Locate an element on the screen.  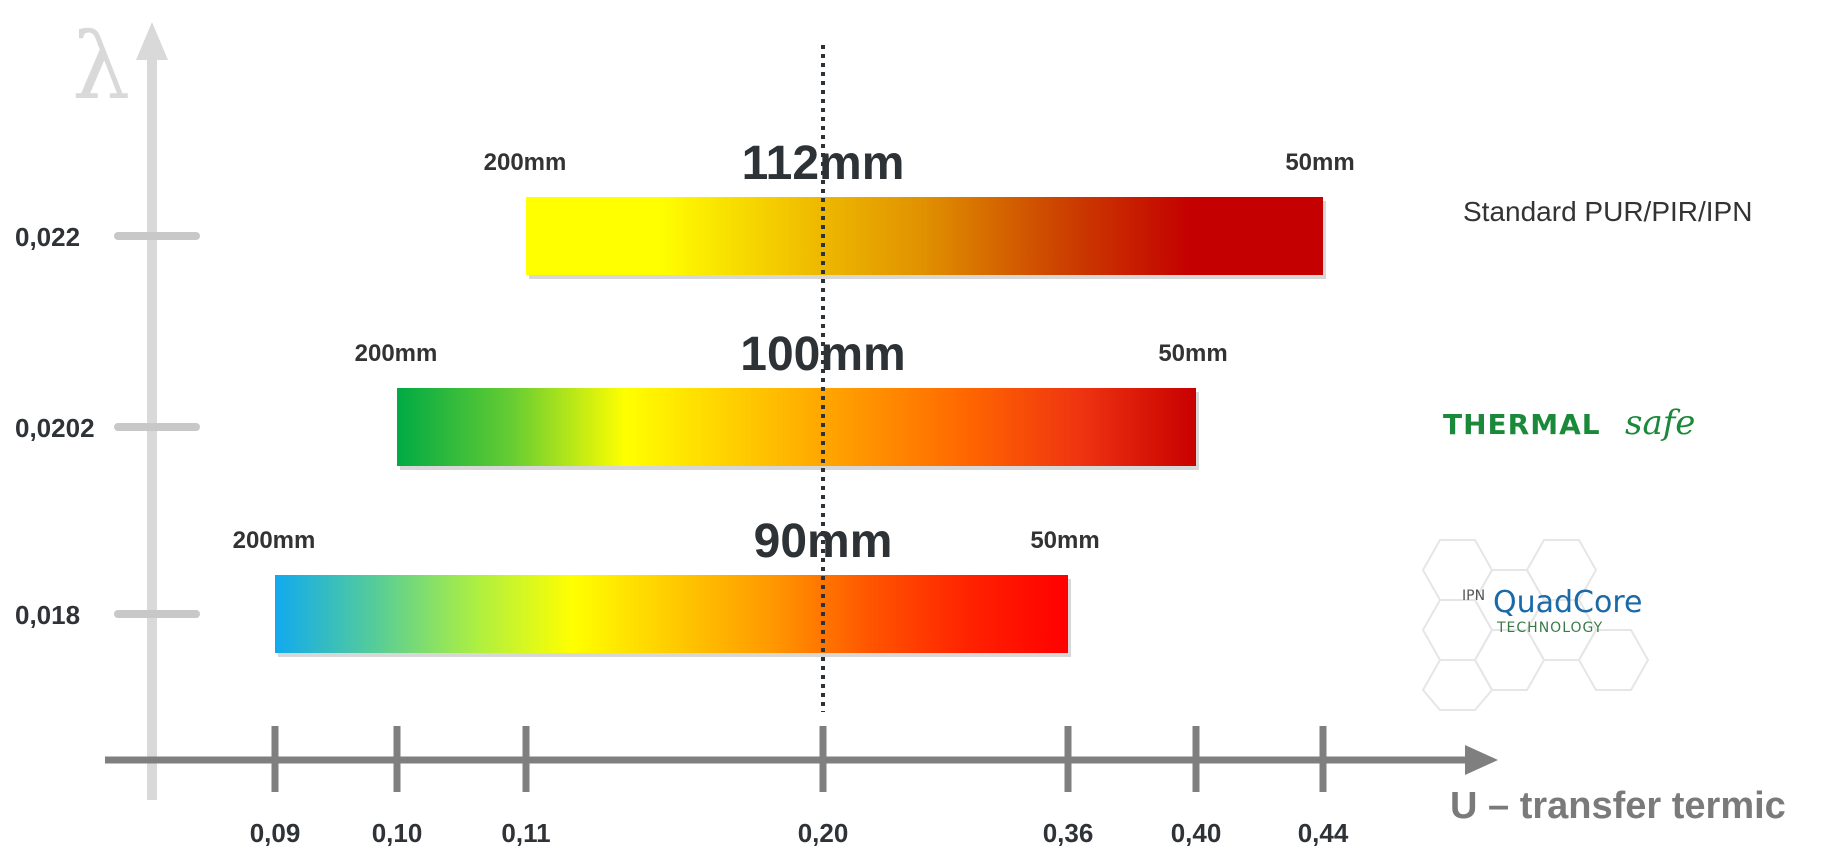
x-ticks: 0,09 0,10 0,11 0,20 0,36 0,40 0,44 is located at coordinates (799, 787).